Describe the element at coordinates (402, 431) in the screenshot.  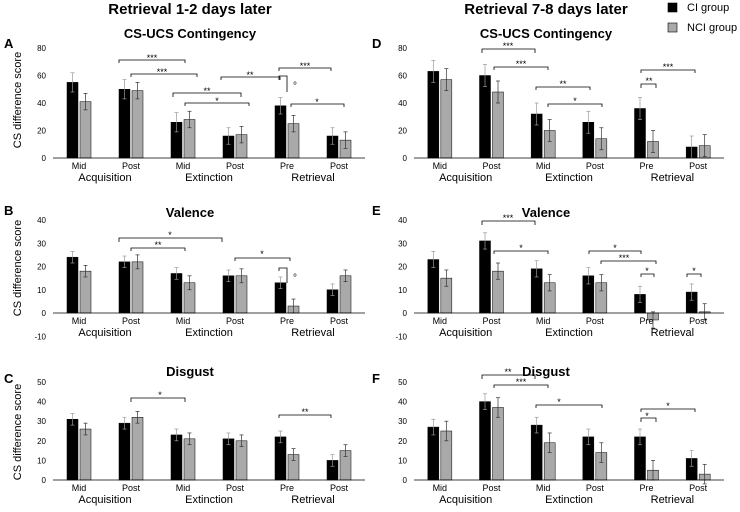
I see `panel-f-ticks: 0 10 20 30 40 50` at that location.